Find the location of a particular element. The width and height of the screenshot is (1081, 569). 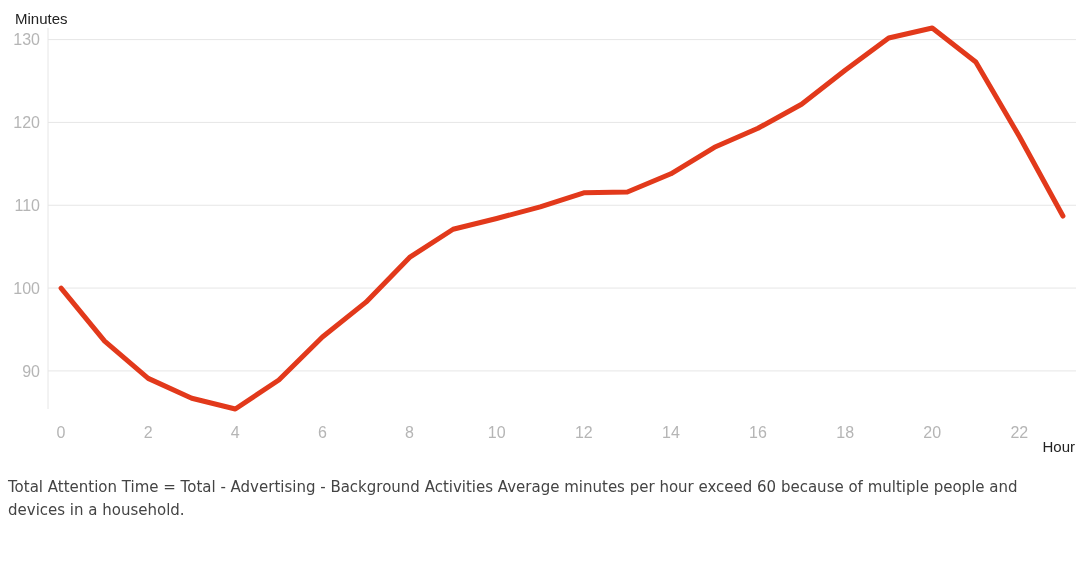

y-tick-label: 130 is located at coordinates (27, 40).